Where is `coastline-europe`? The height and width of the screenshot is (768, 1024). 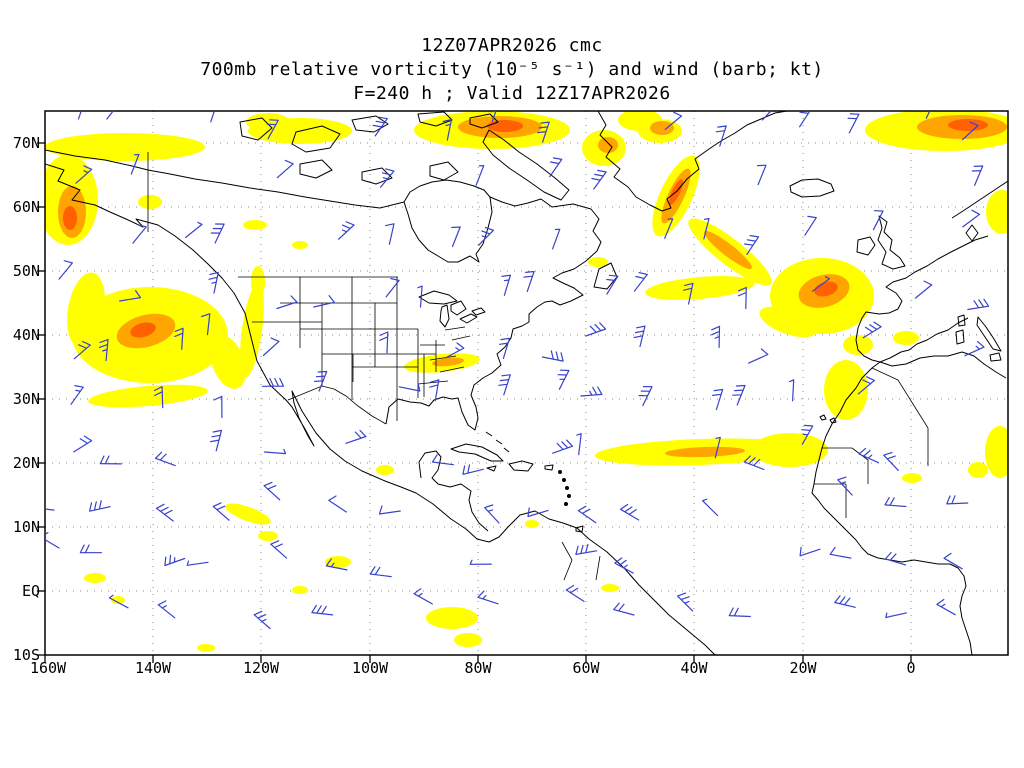 coastline-europe is located at coordinates (931, 271).